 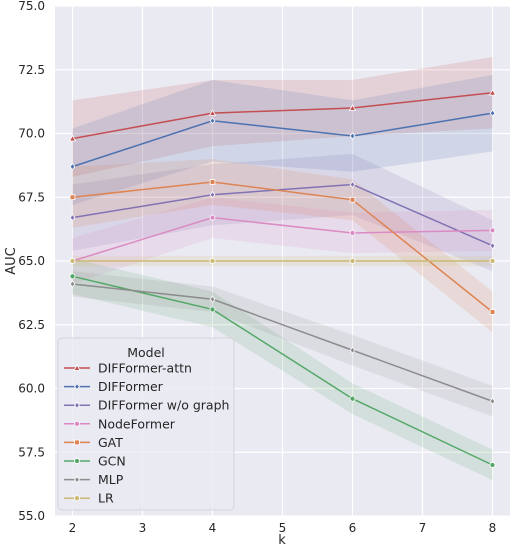 I want to click on legend-label: DIFFormer, so click(x=131, y=386).